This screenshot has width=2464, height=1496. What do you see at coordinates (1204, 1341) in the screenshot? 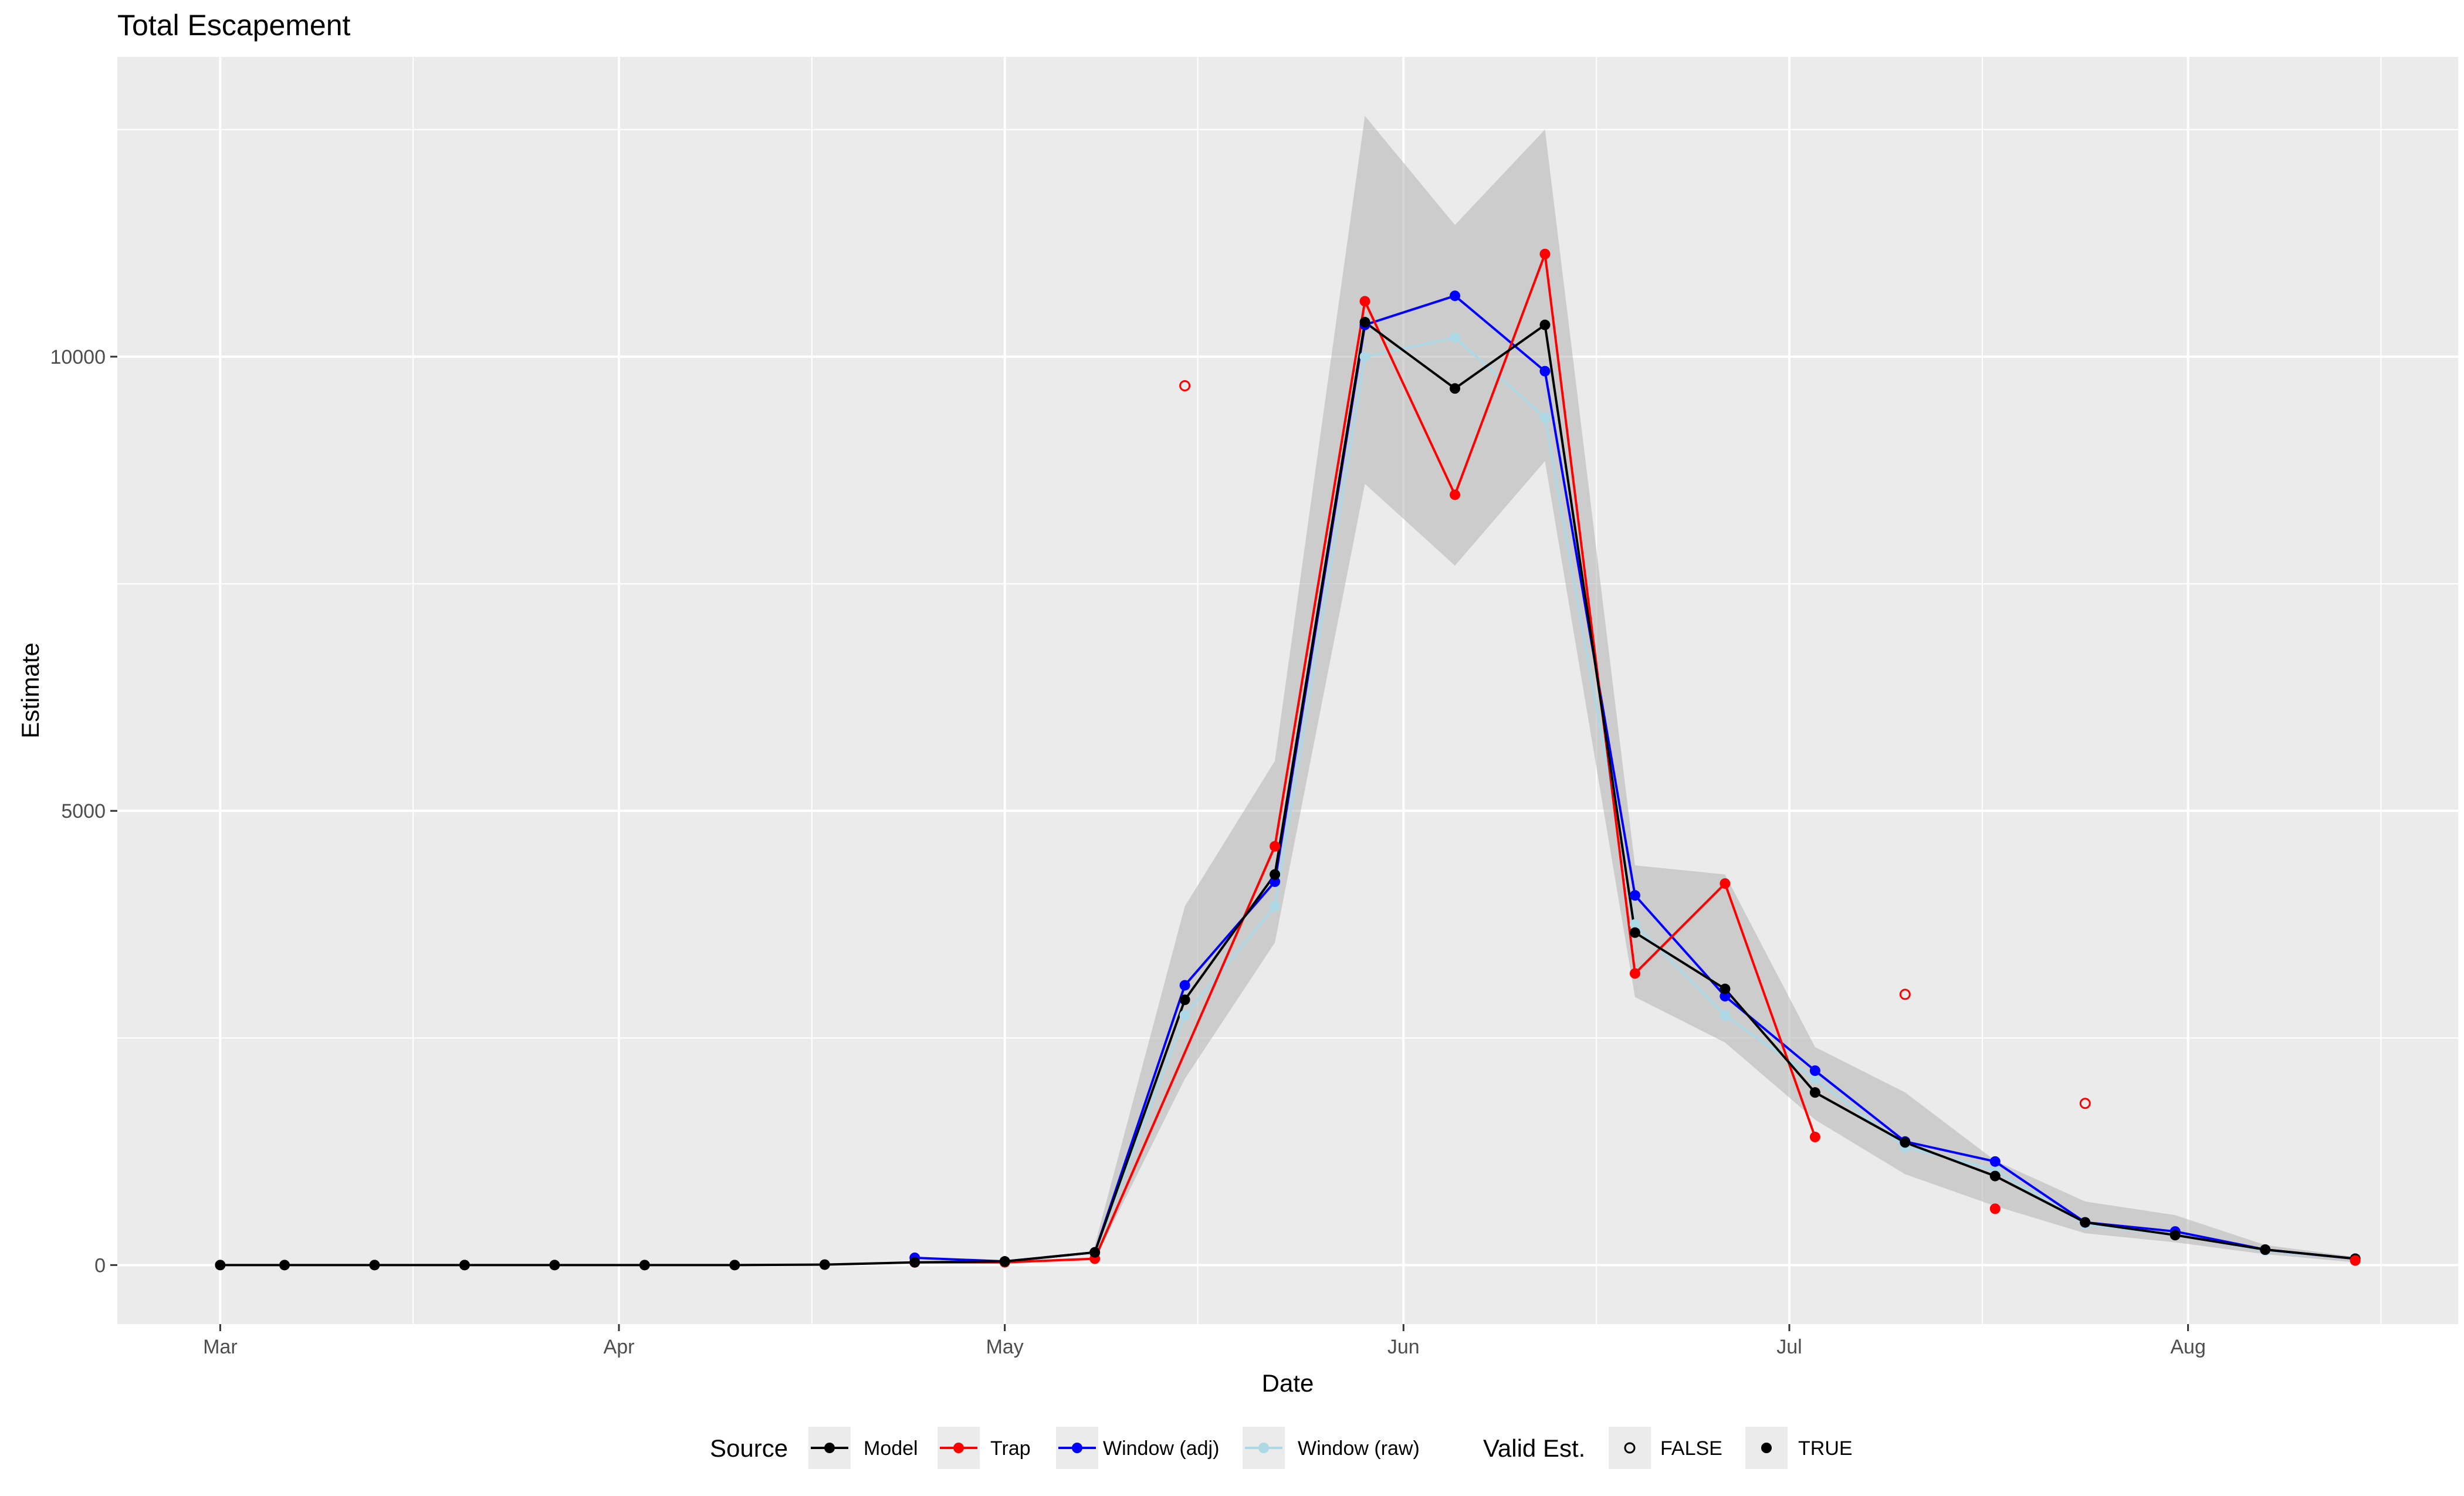
I see `x-axis: Mar Apr May Jun Jul Aug` at bounding box center [1204, 1341].